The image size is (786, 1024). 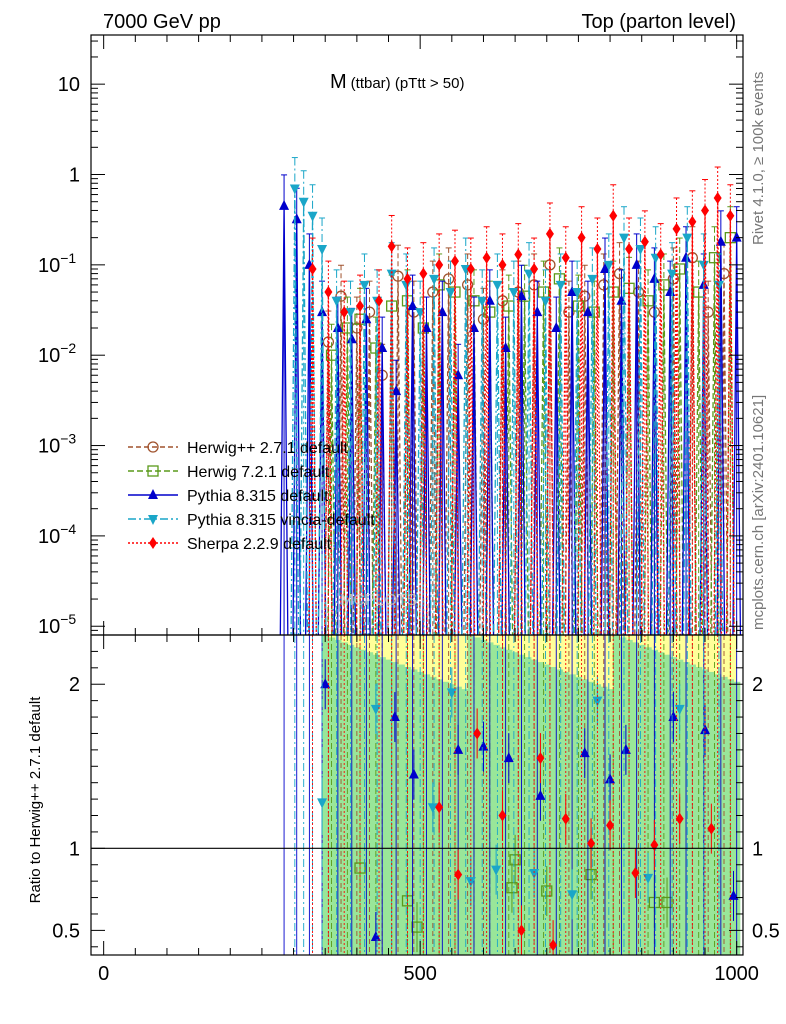 What do you see at coordinates (228, 496) in the screenshot?
I see `legend-entry: Pythia 8.315 default` at bounding box center [228, 496].